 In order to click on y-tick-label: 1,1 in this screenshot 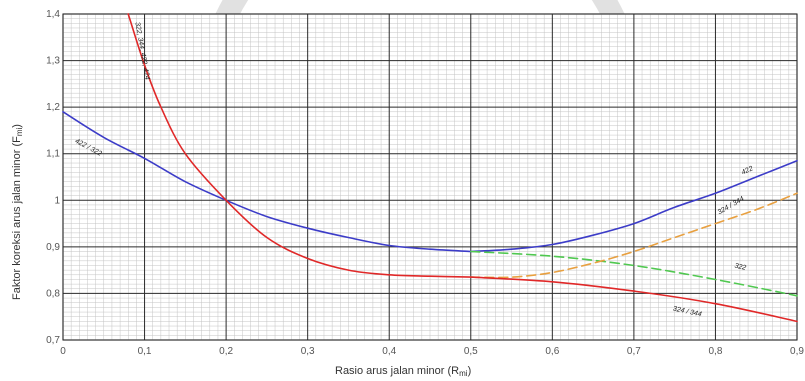, I will do `click(53, 154)`.